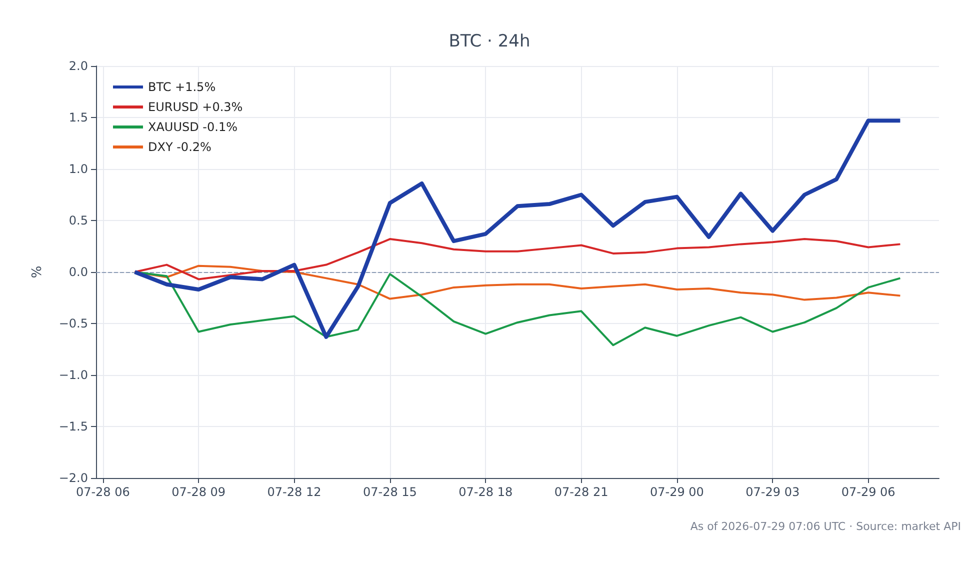  Describe the element at coordinates (103, 492) in the screenshot. I see `x-tick-label: 07-28 06` at that location.